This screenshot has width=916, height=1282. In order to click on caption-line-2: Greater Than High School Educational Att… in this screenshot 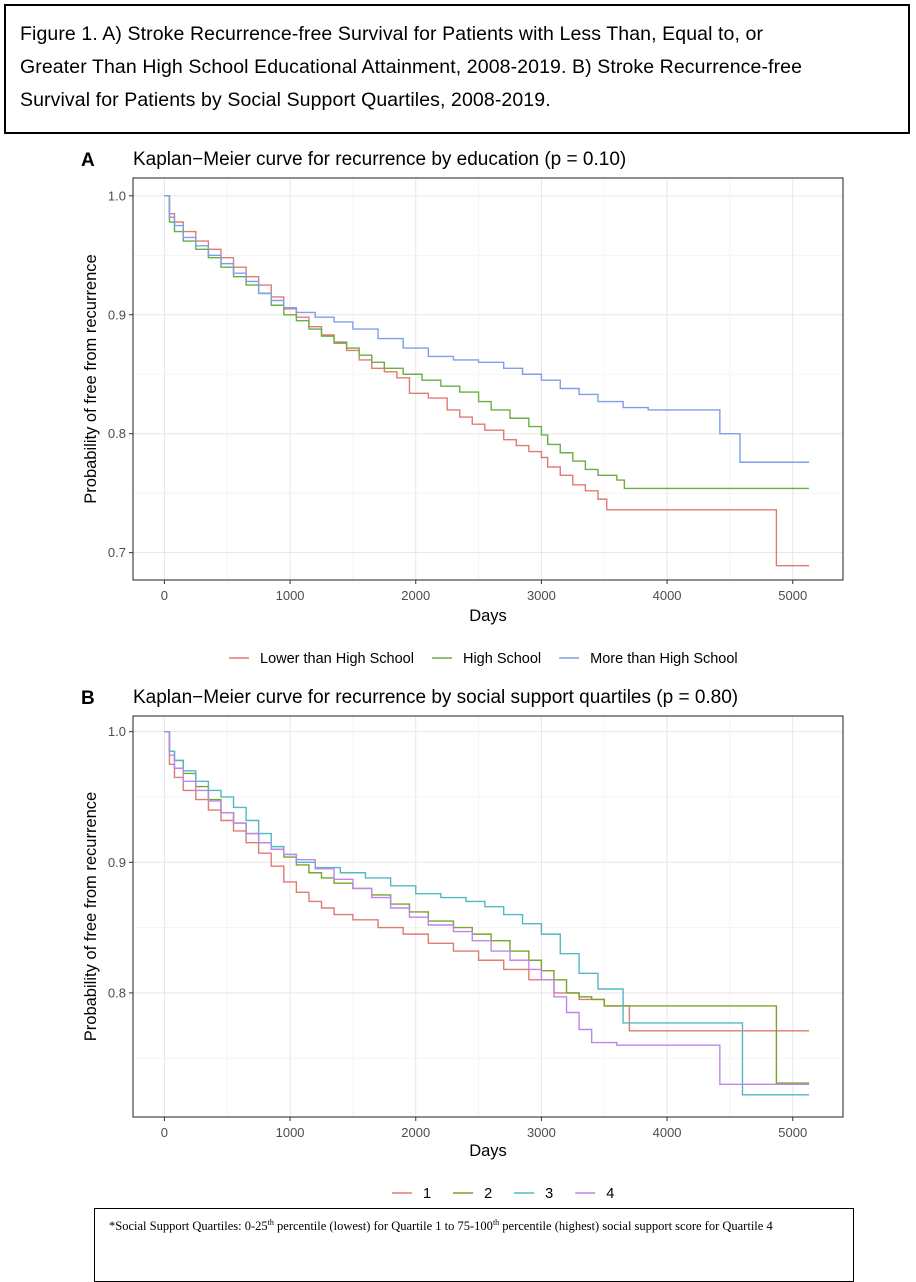, I will do `click(411, 67)`.